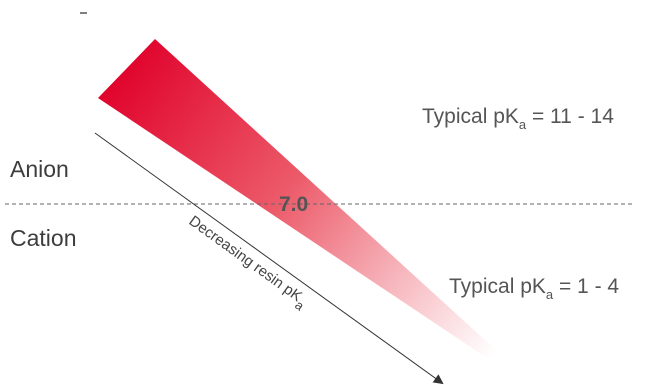 The width and height of the screenshot is (654, 385). I want to click on pka-low-subscript: a, so click(550, 294).